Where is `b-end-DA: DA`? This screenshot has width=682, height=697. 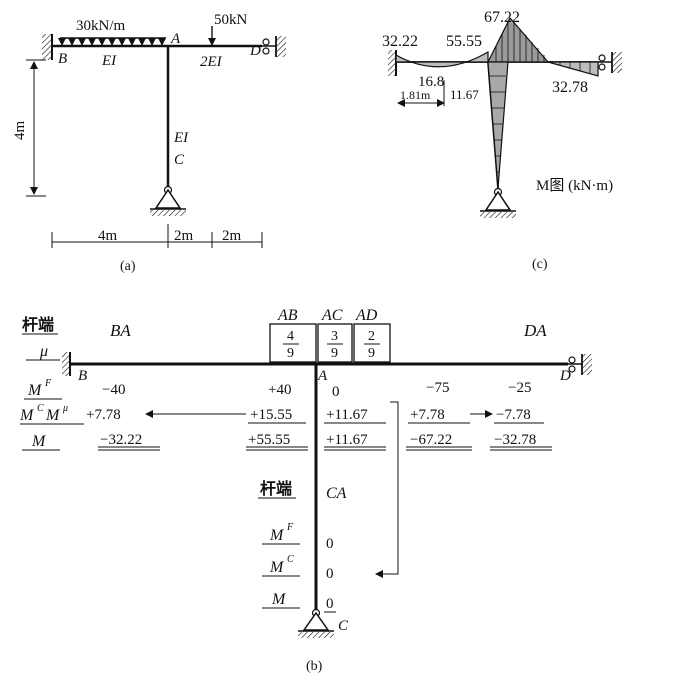 b-end-DA: DA is located at coordinates (535, 330).